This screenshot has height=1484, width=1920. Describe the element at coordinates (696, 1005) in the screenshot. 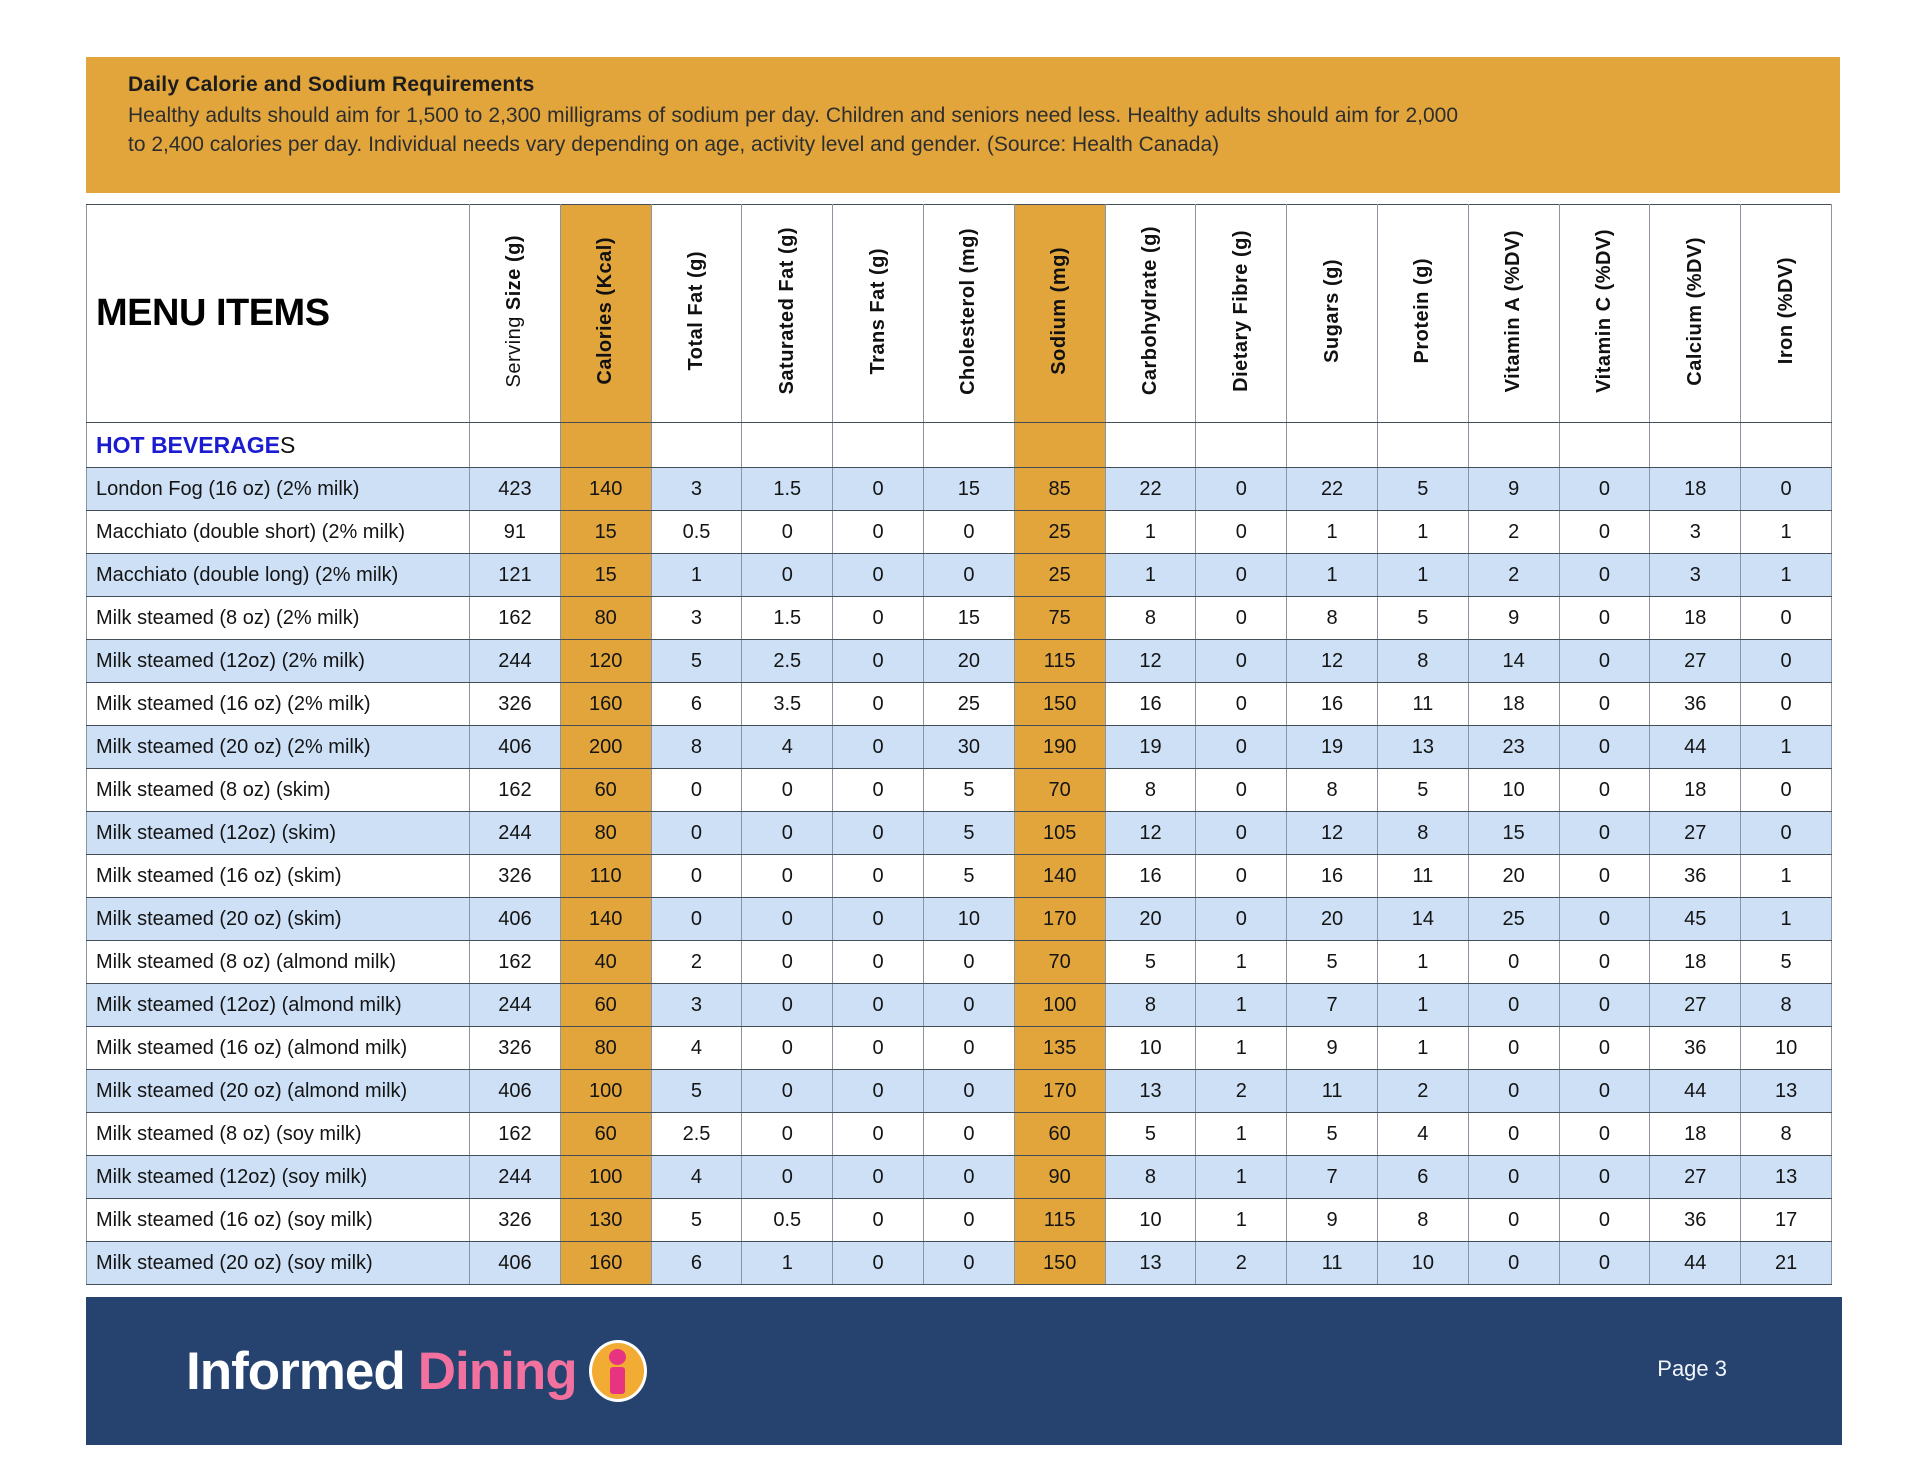

I see `value-cell-total-fat: 3` at that location.